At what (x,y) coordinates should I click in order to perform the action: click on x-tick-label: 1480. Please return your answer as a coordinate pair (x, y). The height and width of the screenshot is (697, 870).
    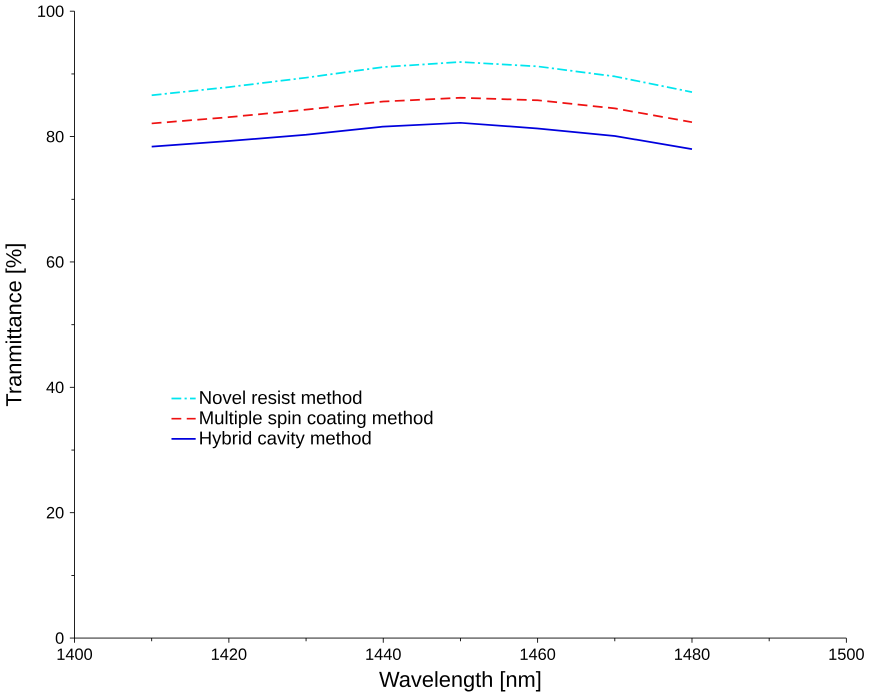
    Looking at the image, I should click on (692, 654).